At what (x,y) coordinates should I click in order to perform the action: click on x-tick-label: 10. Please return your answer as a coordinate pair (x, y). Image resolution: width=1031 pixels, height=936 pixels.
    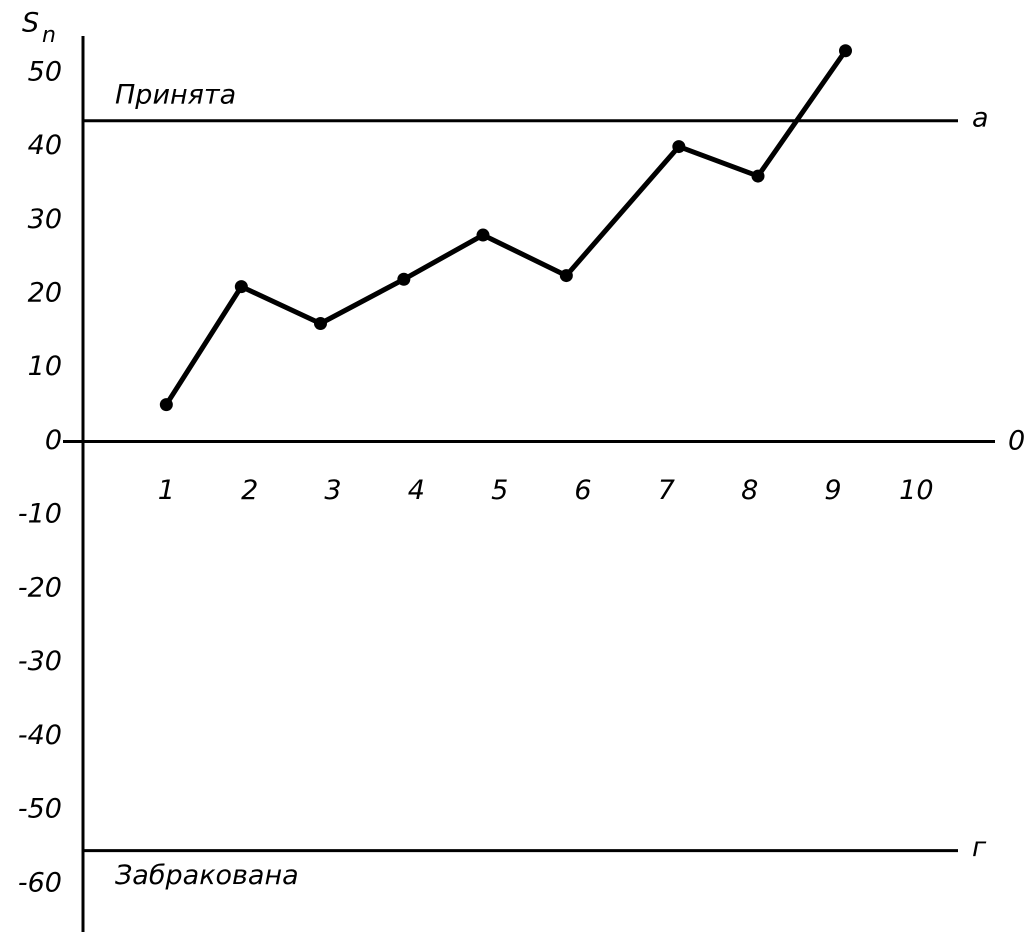
    Looking at the image, I should click on (916, 490).